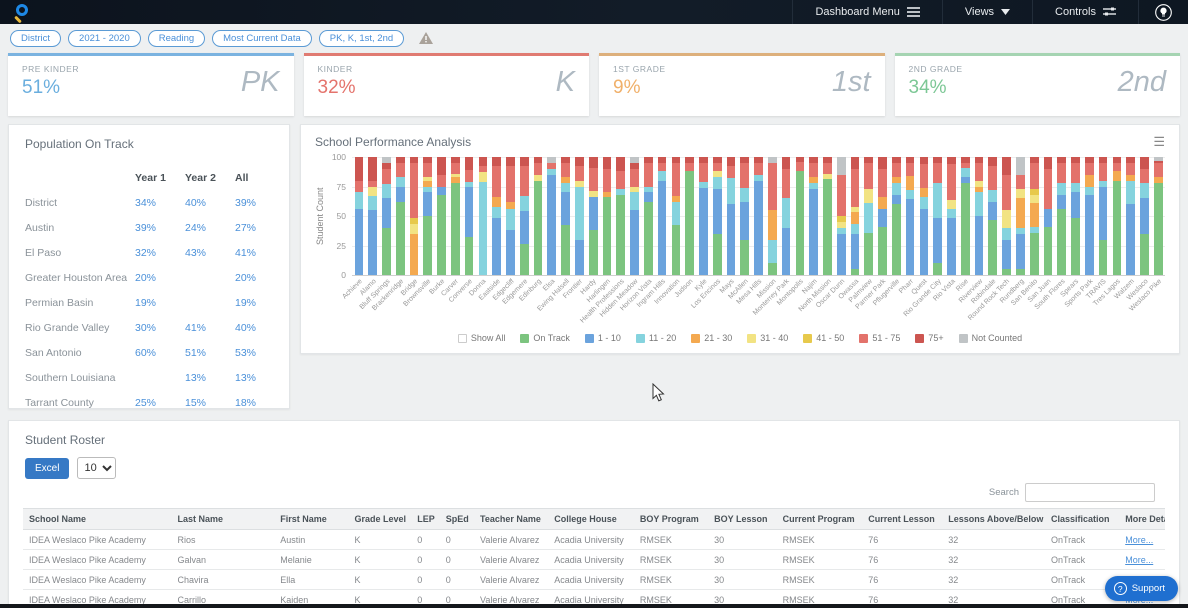 Image resolution: width=1188 pixels, height=608 pixels. I want to click on help-lightbulb-button, so click(1160, 12).